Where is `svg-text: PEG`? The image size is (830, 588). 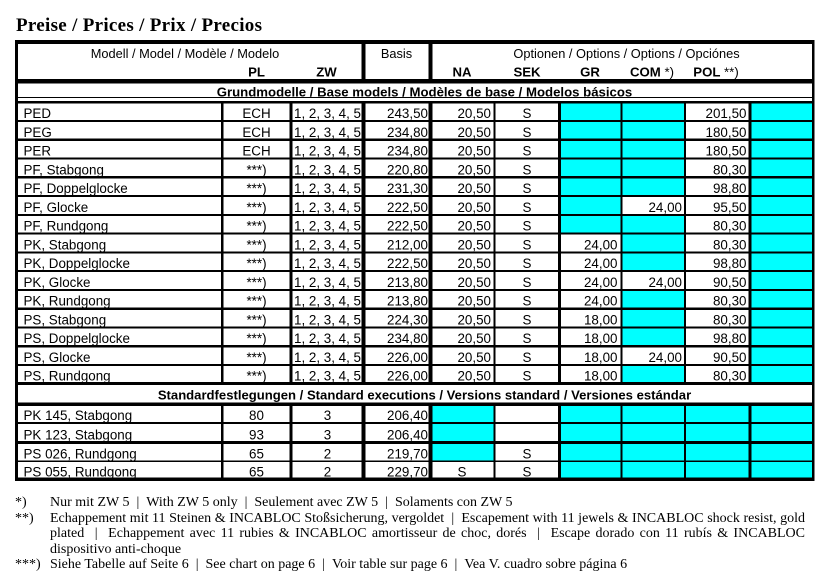 svg-text: PEG is located at coordinates (38, 132).